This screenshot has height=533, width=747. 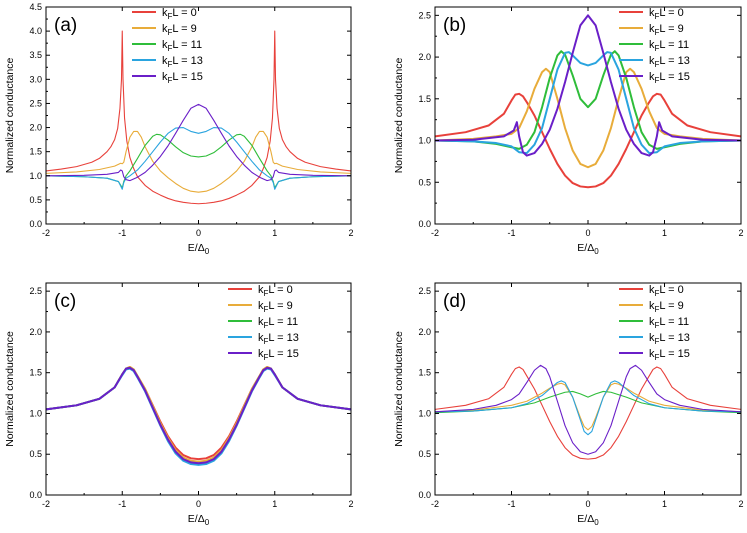 I want to click on y-tick-label: 4.5, so click(x=35, y=7).